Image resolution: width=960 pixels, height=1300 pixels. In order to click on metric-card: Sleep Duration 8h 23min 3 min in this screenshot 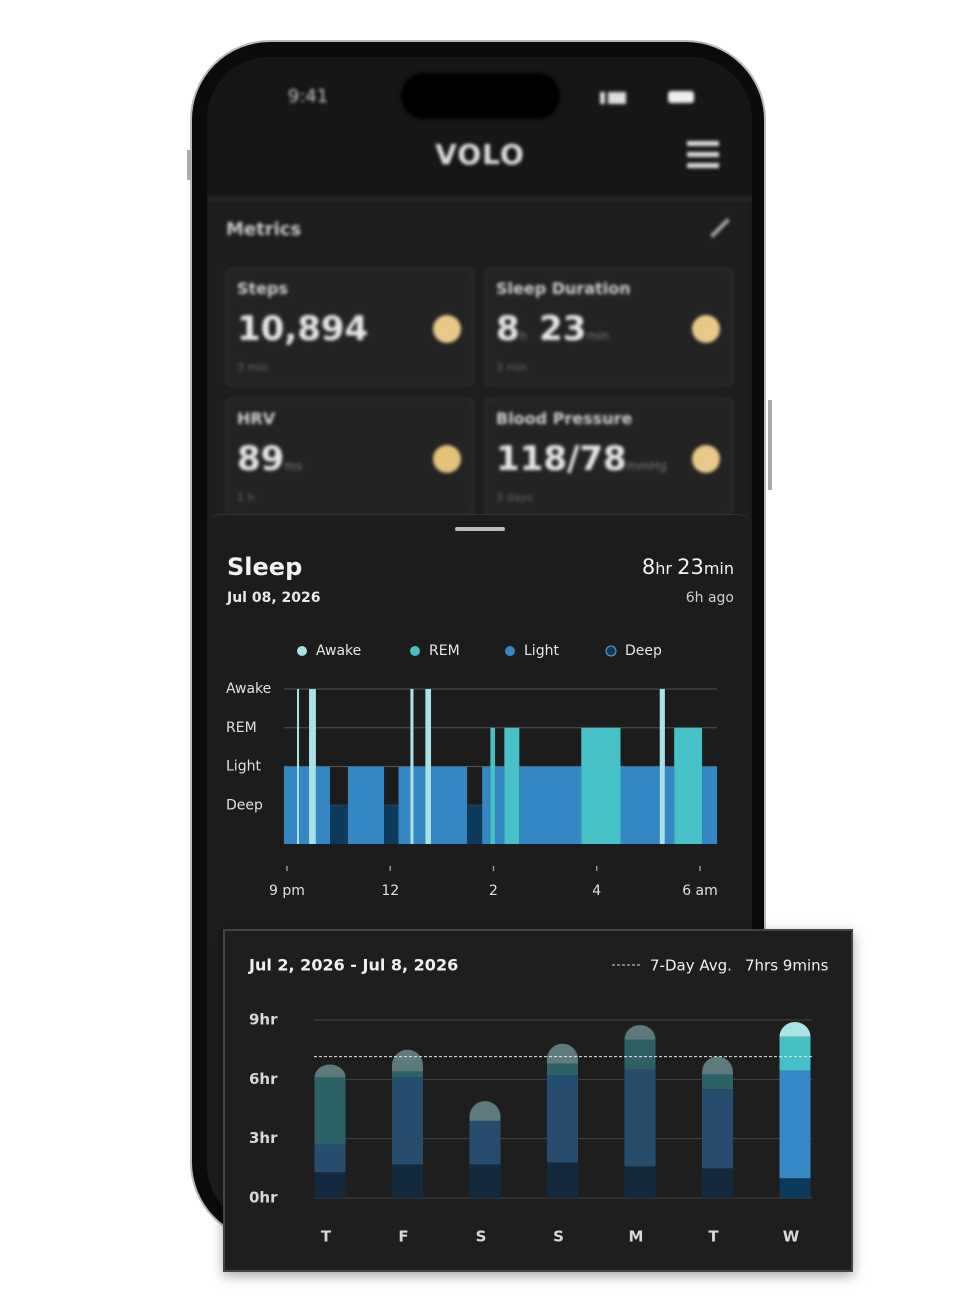, I will do `click(609, 327)`.